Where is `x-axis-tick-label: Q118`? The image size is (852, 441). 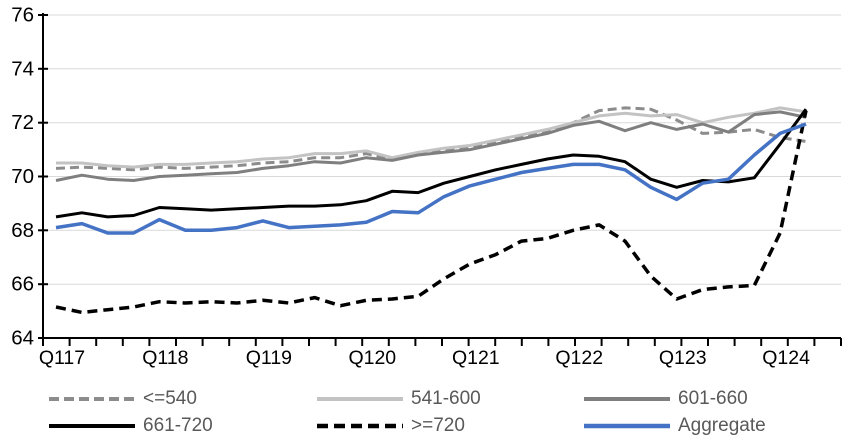 x-axis-tick-label: Q118 is located at coordinates (165, 358).